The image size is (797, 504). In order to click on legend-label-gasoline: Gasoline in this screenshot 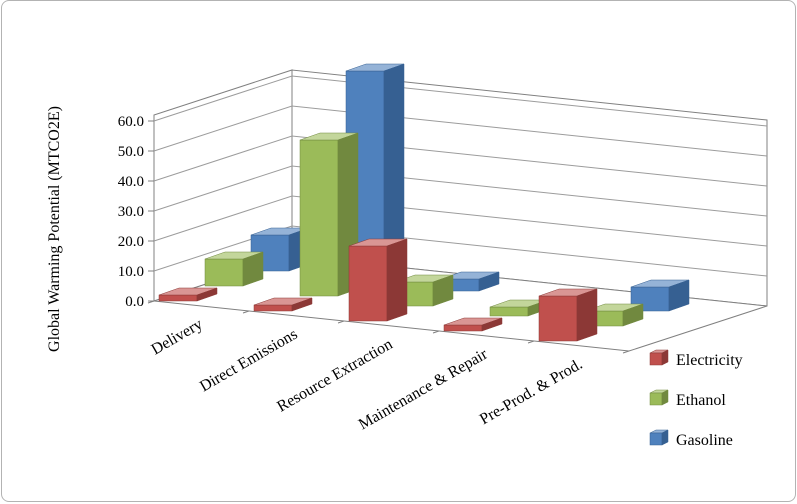, I will do `click(704, 440)`.